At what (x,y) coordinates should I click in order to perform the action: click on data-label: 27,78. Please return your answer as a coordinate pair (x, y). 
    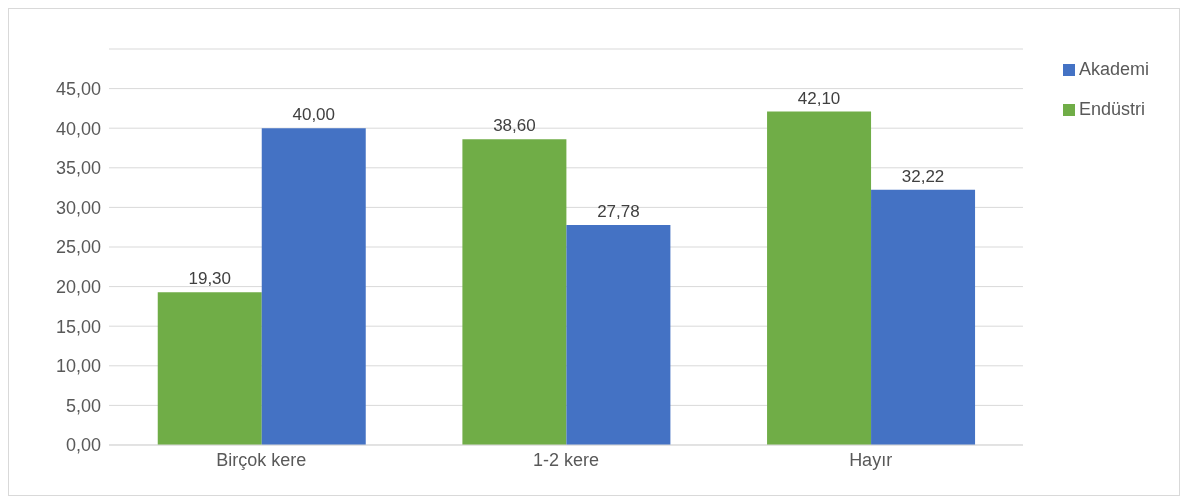
    Looking at the image, I should click on (618, 211).